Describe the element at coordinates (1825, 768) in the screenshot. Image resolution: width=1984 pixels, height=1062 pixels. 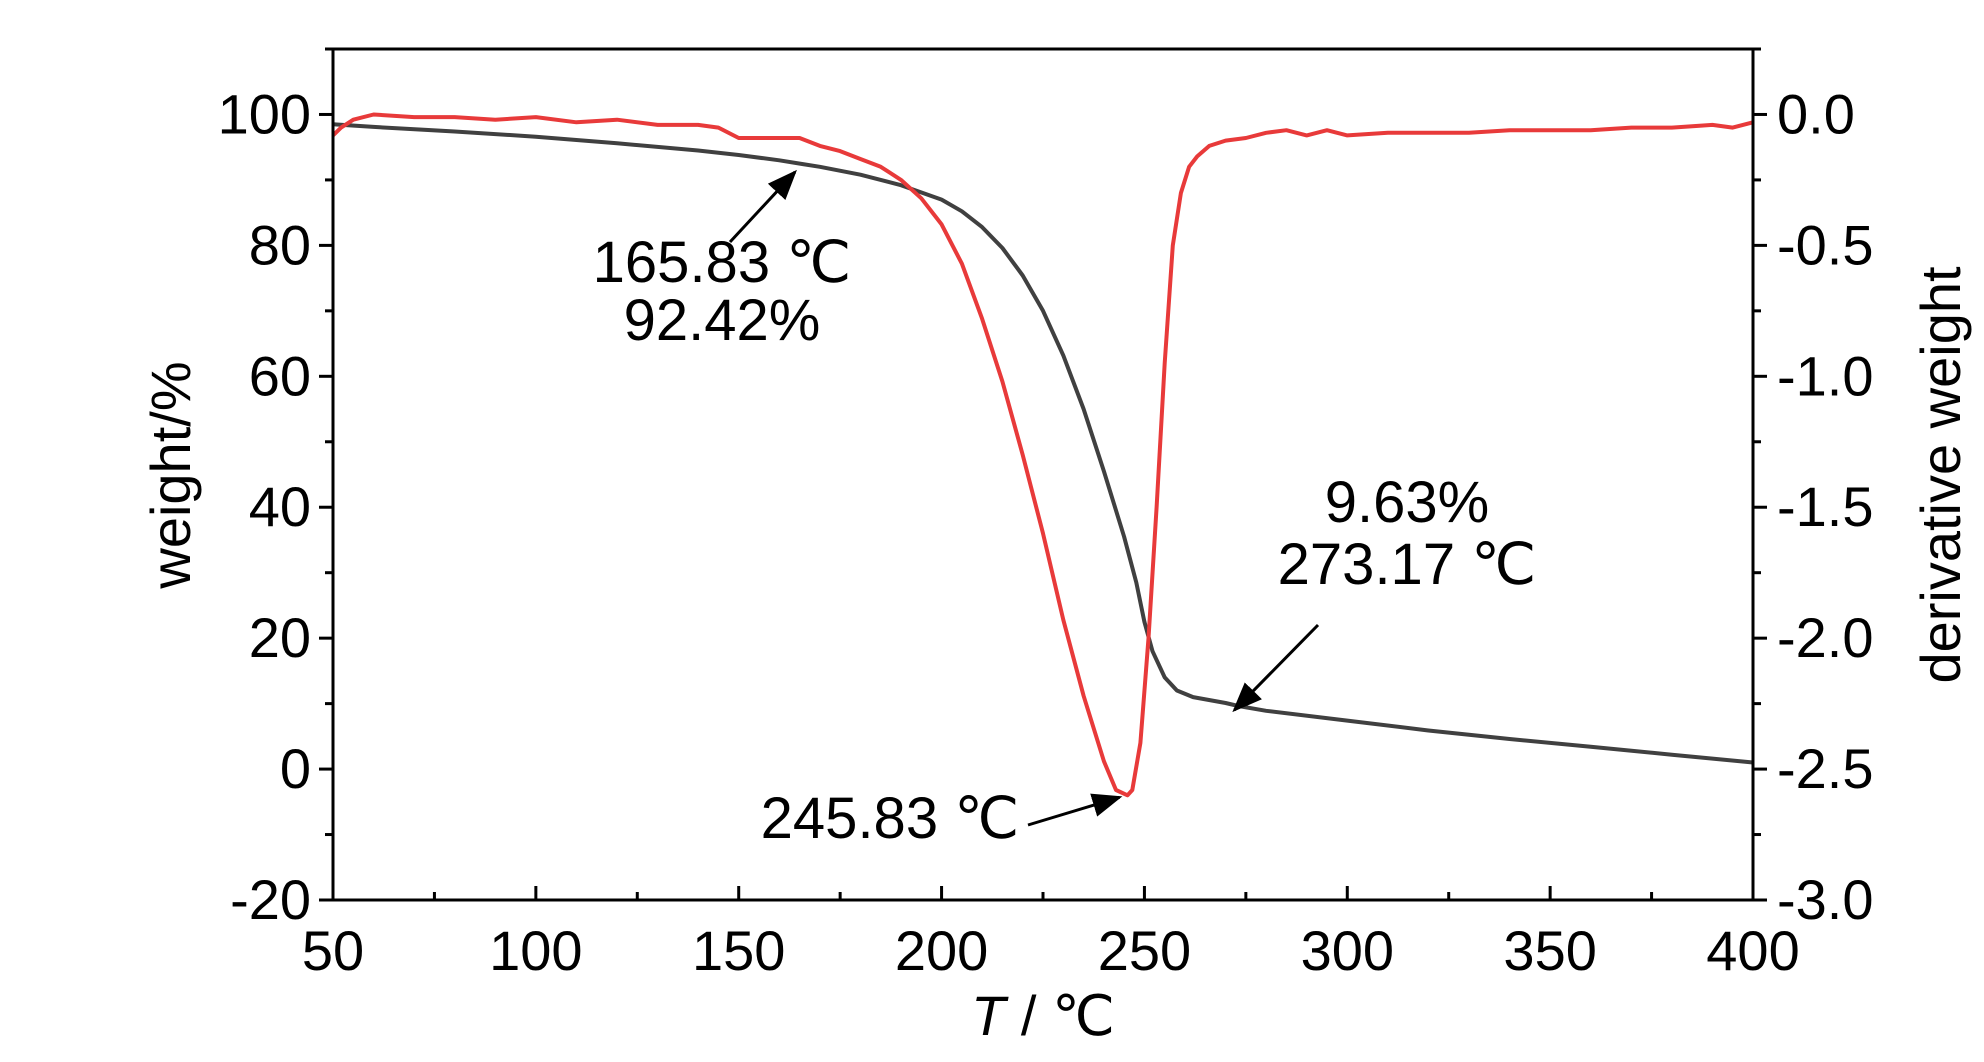
I see `y-right-tick-label: -2.5` at that location.